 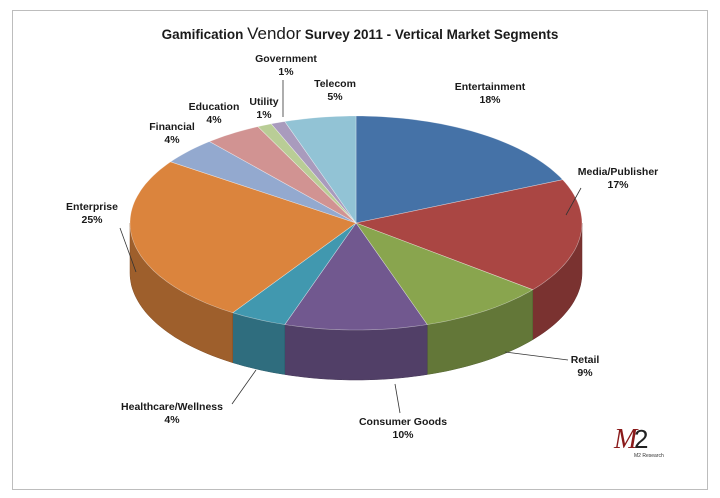 I want to click on slice-label-name: Financial, so click(x=172, y=127).